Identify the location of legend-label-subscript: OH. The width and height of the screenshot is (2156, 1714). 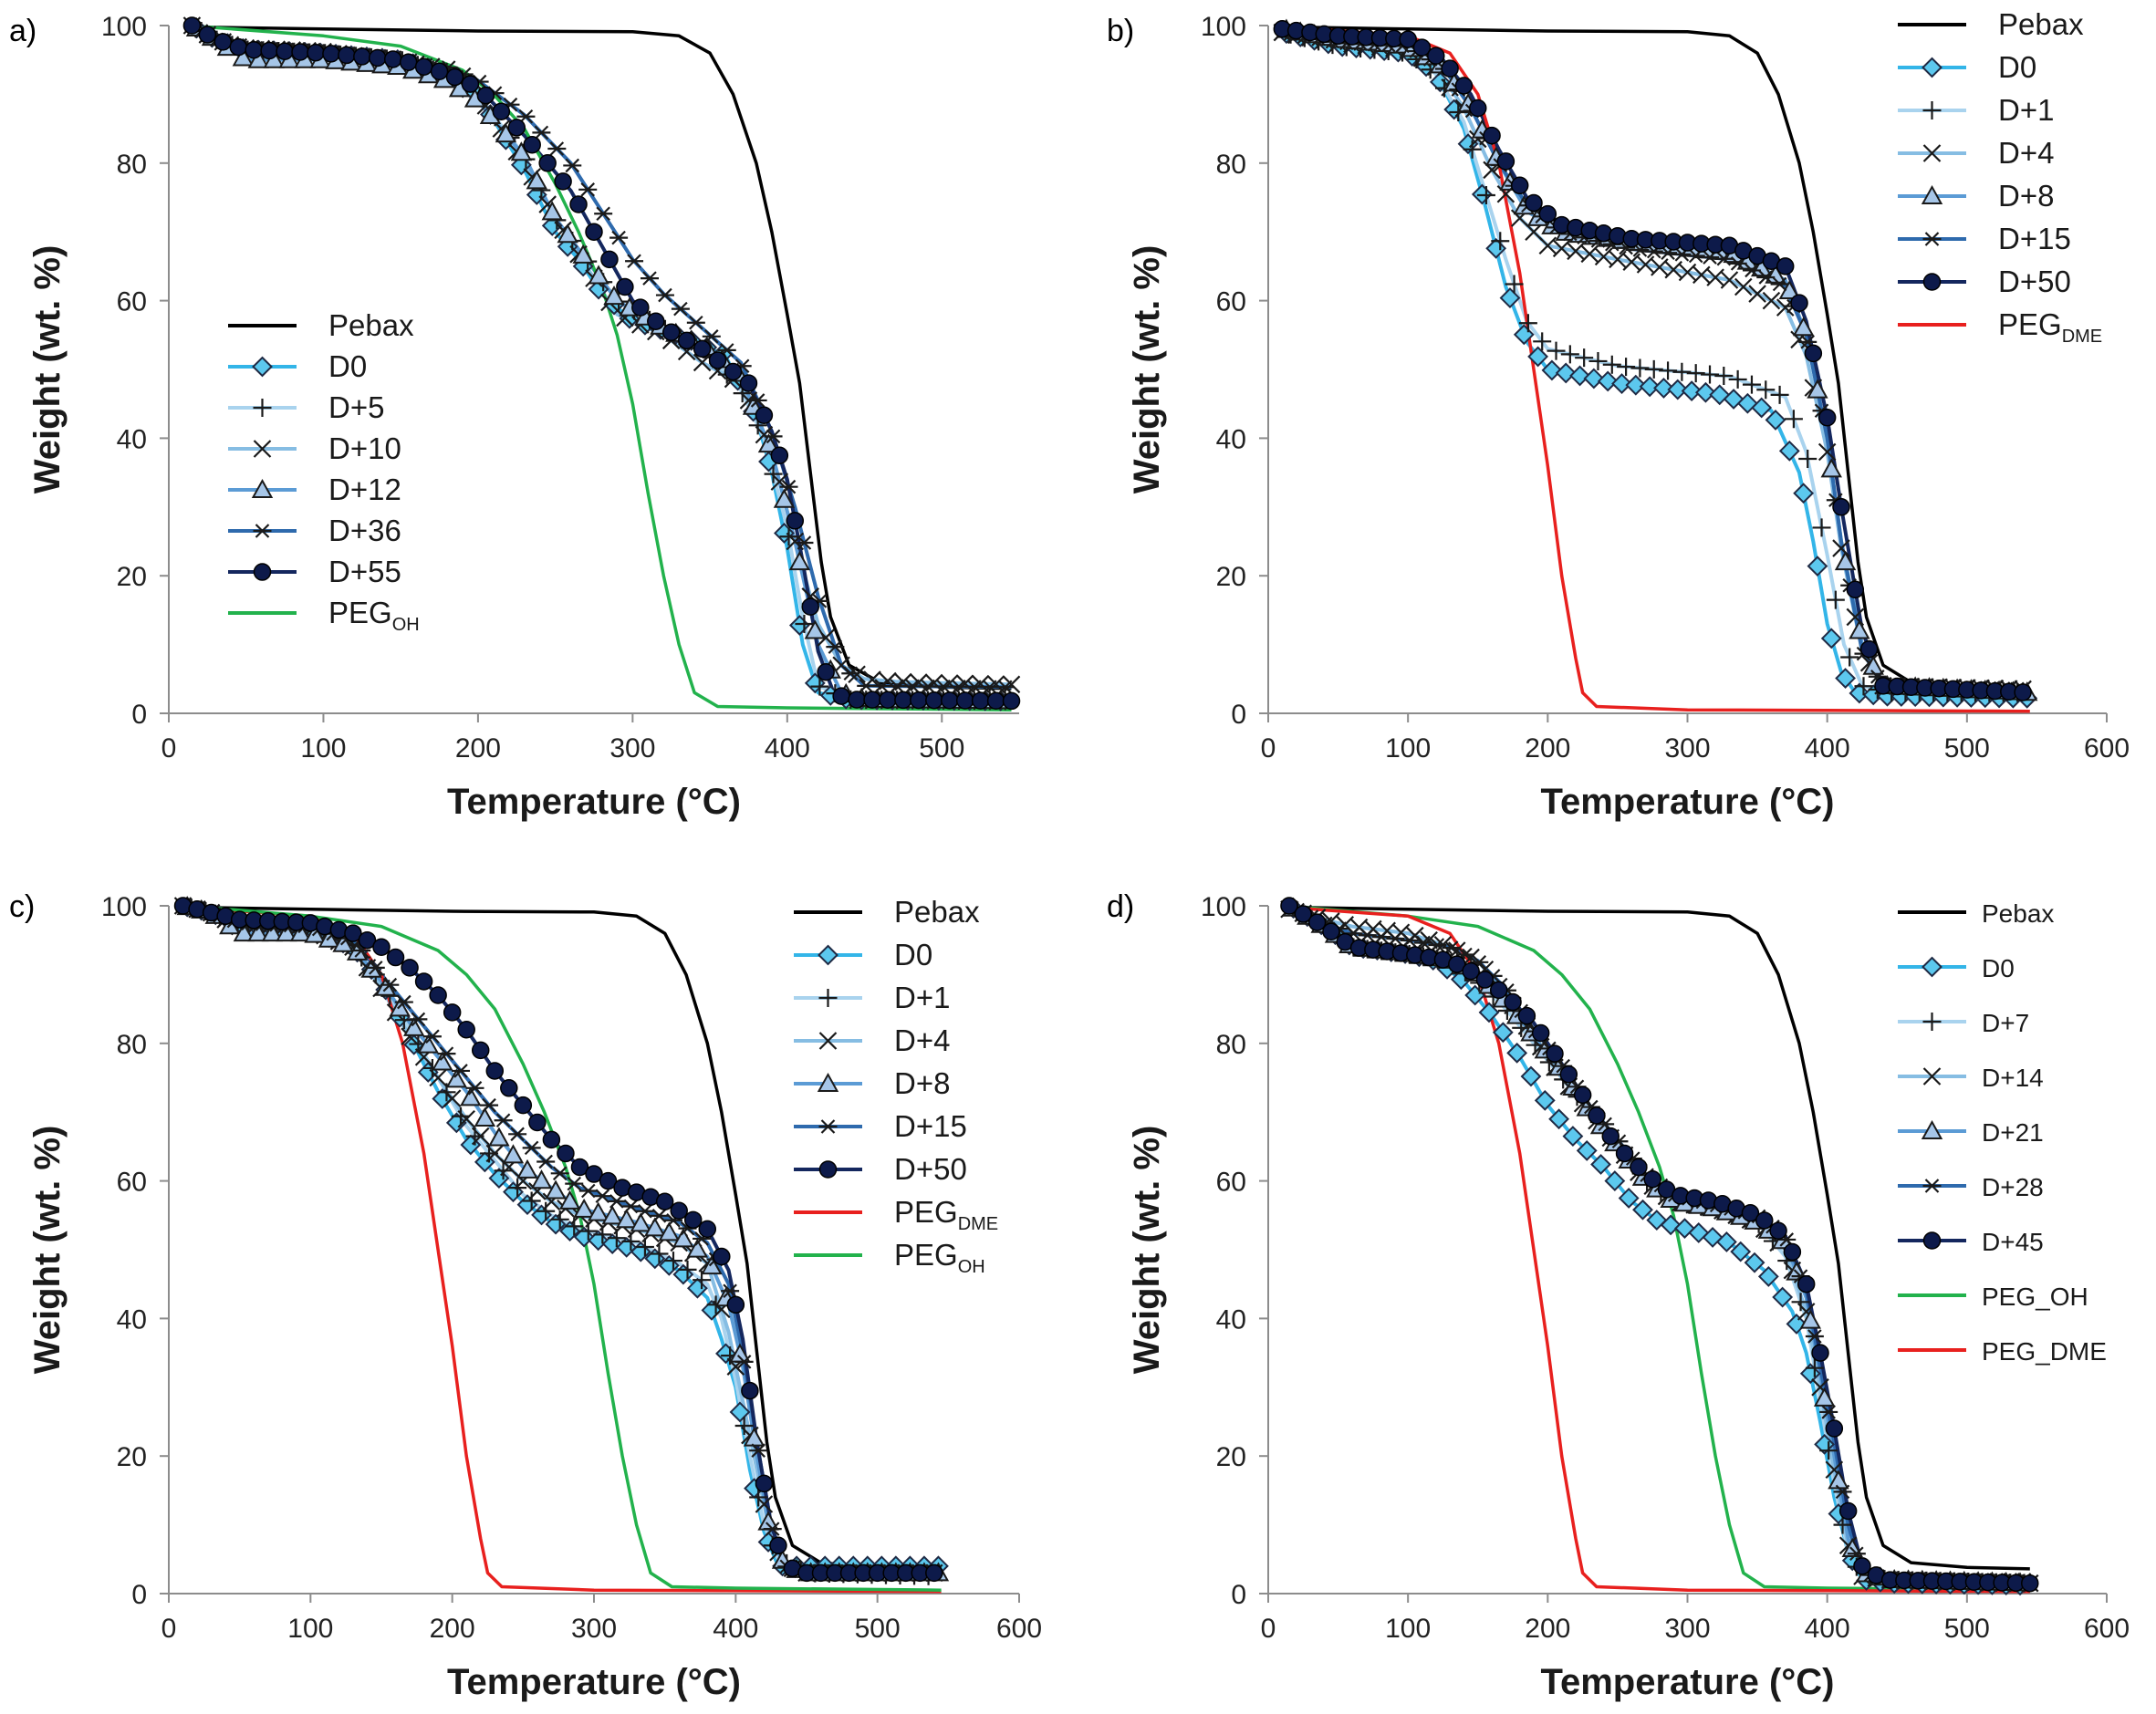
(972, 1267).